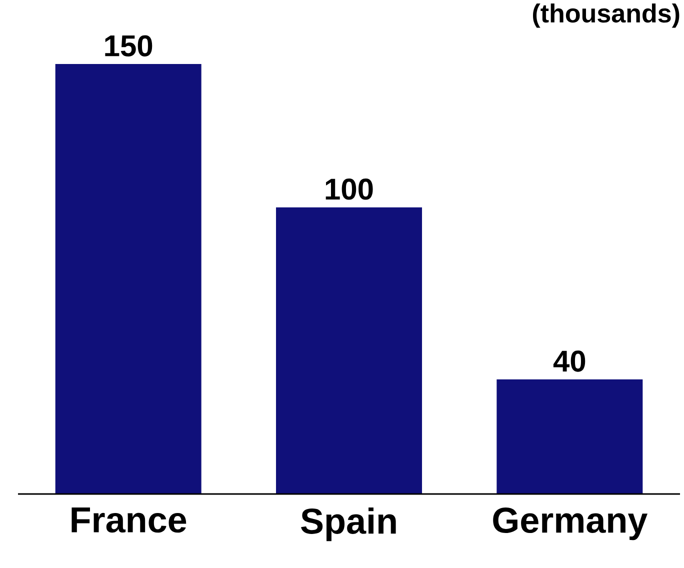  What do you see at coordinates (569, 361) in the screenshot?
I see `data-label: 40` at bounding box center [569, 361].